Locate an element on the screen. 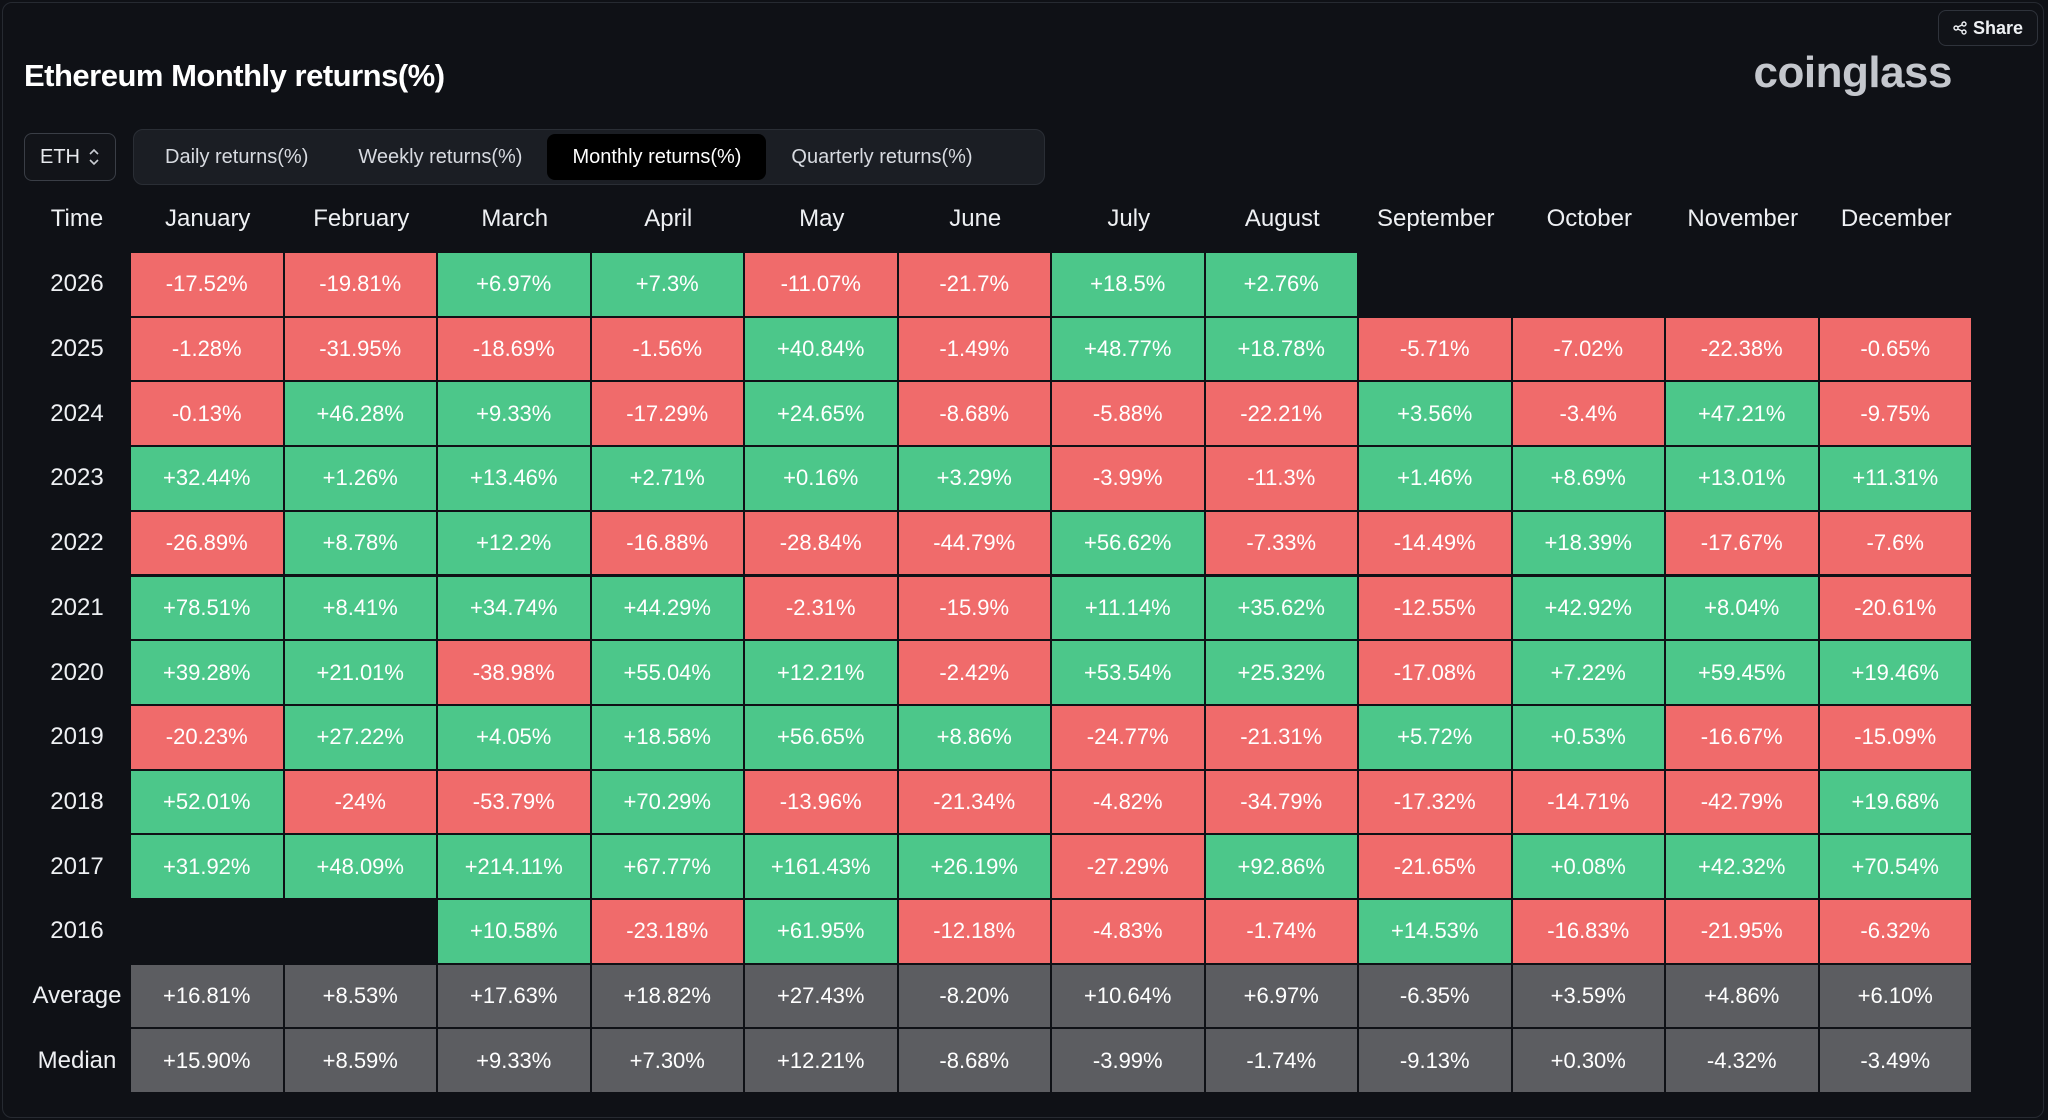 Image resolution: width=2048 pixels, height=1120 pixels. heatmap-cell: +6.10% is located at coordinates (1895, 996).